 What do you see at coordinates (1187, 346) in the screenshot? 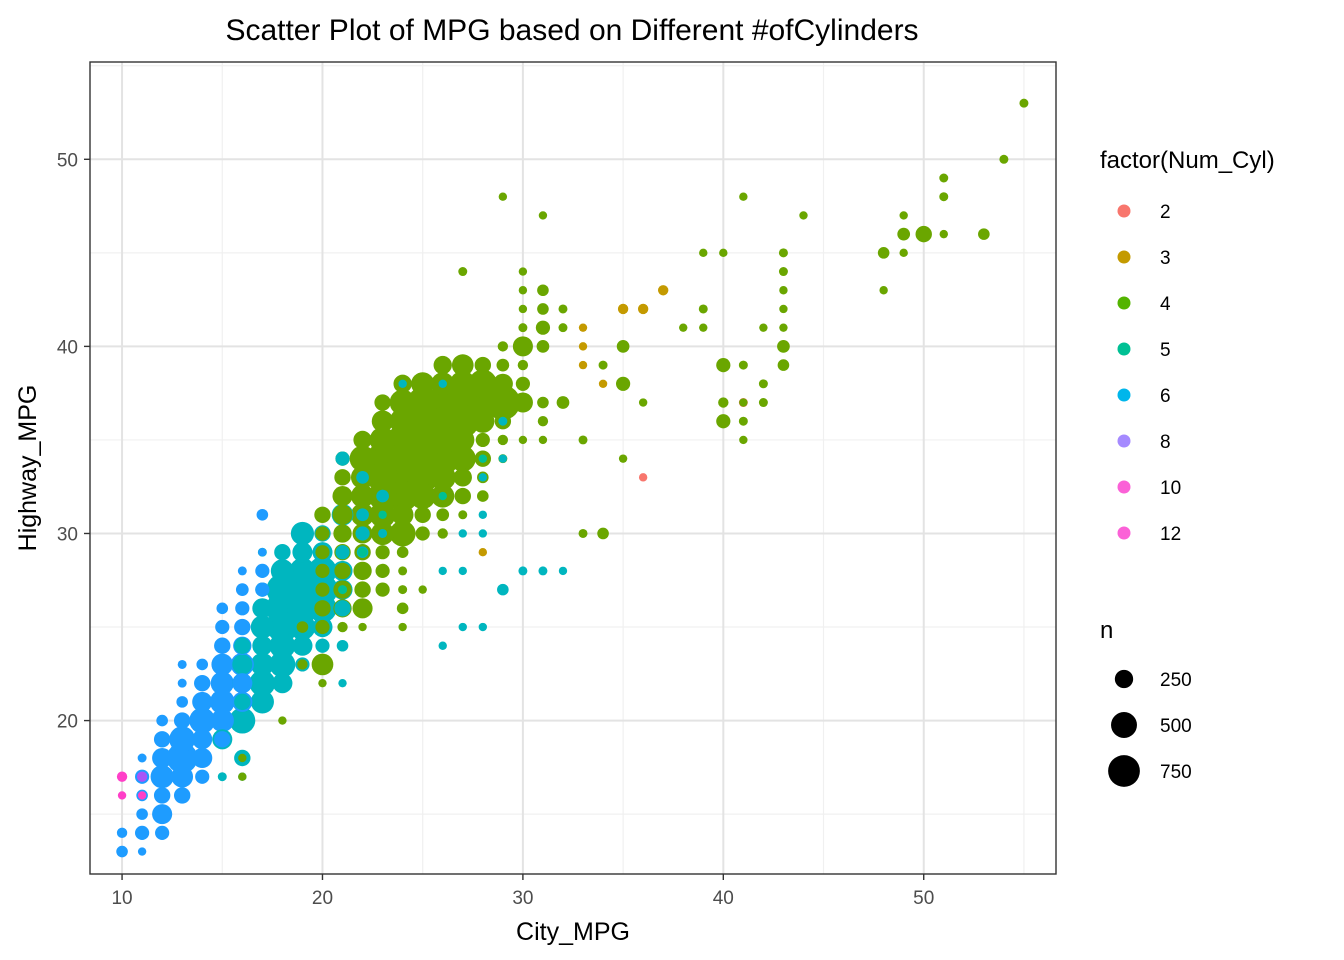
I see `color-legend: factor(Num_Cyl) 2 3 4 5 6 8 10 12` at bounding box center [1187, 346].